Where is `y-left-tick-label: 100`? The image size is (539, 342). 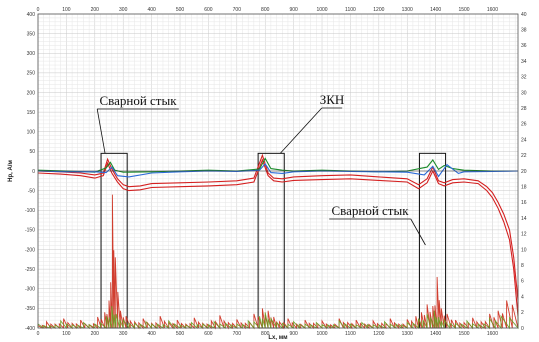 y-left-tick-label: 100 is located at coordinates (31, 133).